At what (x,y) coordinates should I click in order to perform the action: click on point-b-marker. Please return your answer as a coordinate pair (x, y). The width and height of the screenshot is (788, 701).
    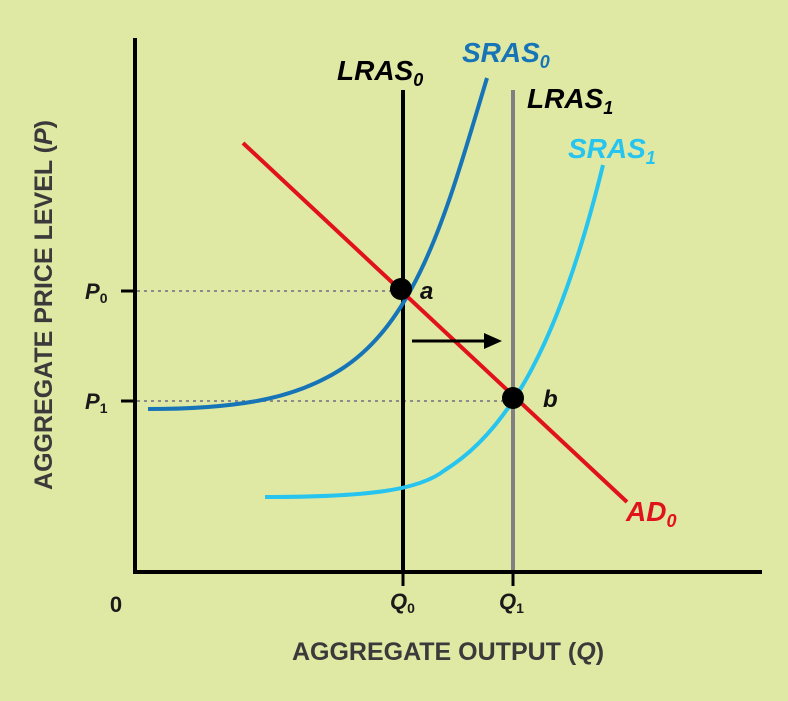
    Looking at the image, I should click on (513, 398).